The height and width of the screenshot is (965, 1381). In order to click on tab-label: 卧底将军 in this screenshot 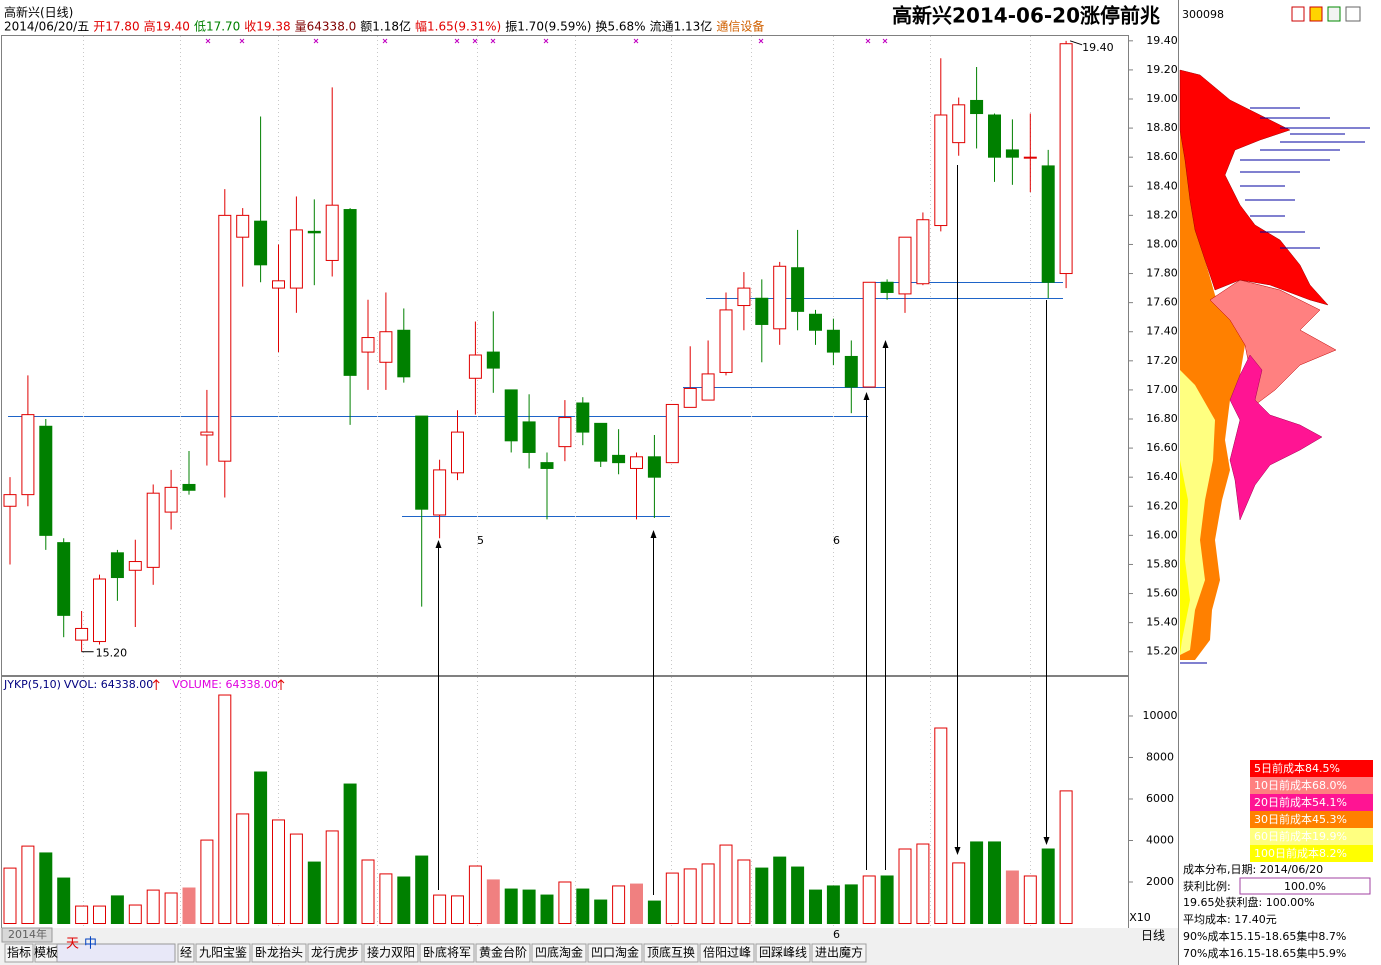, I will do `click(447, 952)`.